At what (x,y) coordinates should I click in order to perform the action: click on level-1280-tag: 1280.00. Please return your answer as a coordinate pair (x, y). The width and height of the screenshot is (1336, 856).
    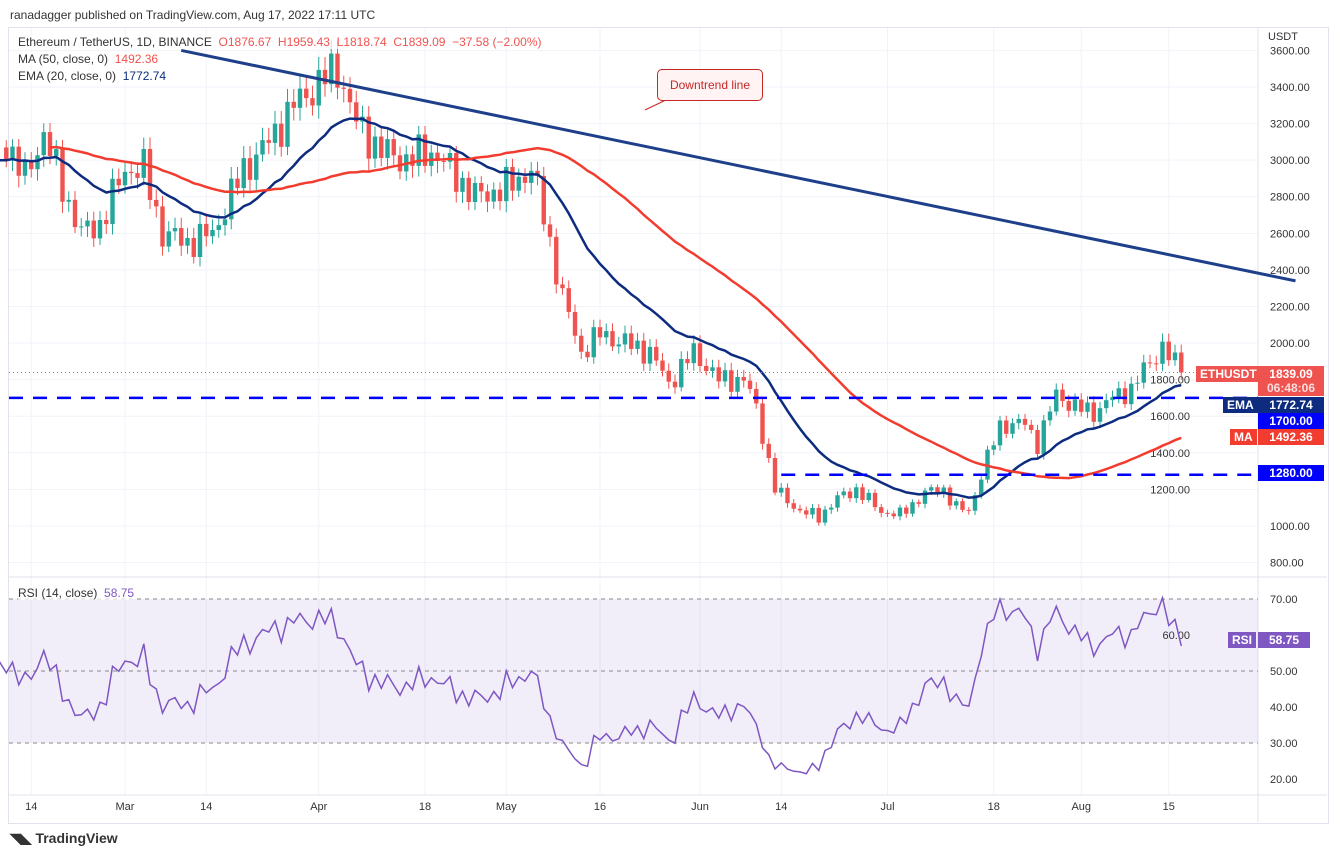
    Looking at the image, I should click on (1291, 473).